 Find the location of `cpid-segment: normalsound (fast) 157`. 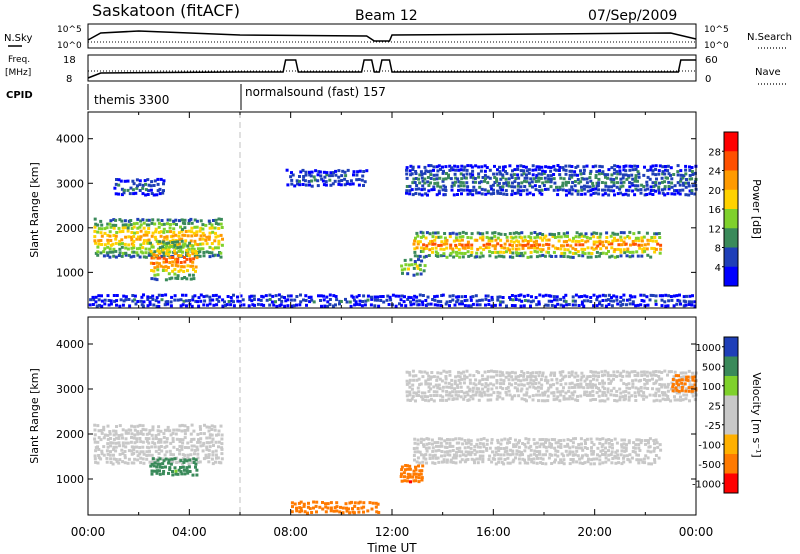

cpid-segment: normalsound (fast) 157 is located at coordinates (315, 92).